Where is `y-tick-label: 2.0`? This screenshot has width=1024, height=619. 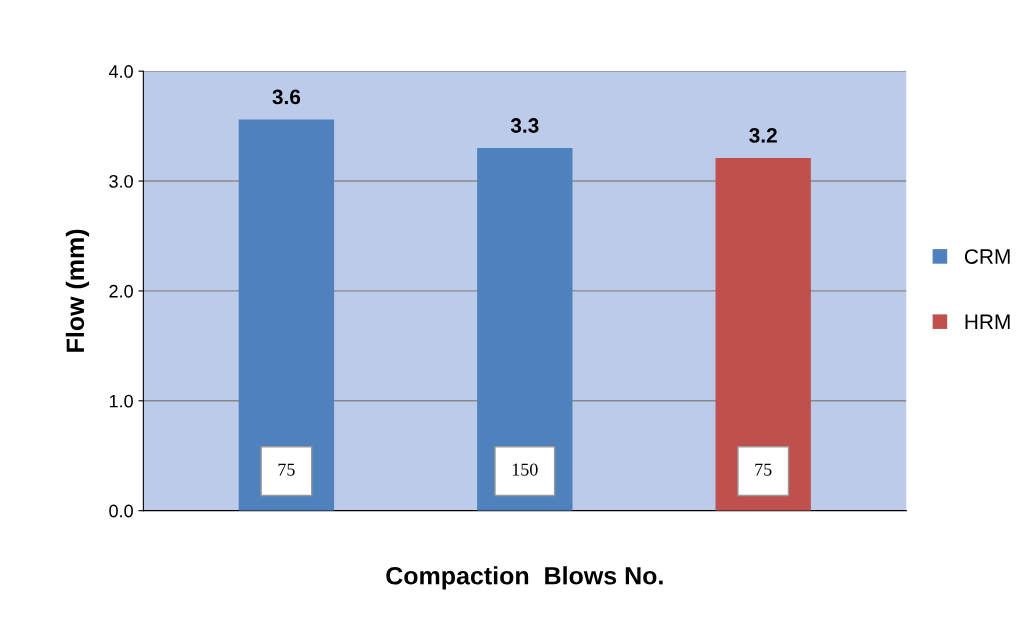 y-tick-label: 2.0 is located at coordinates (121, 291).